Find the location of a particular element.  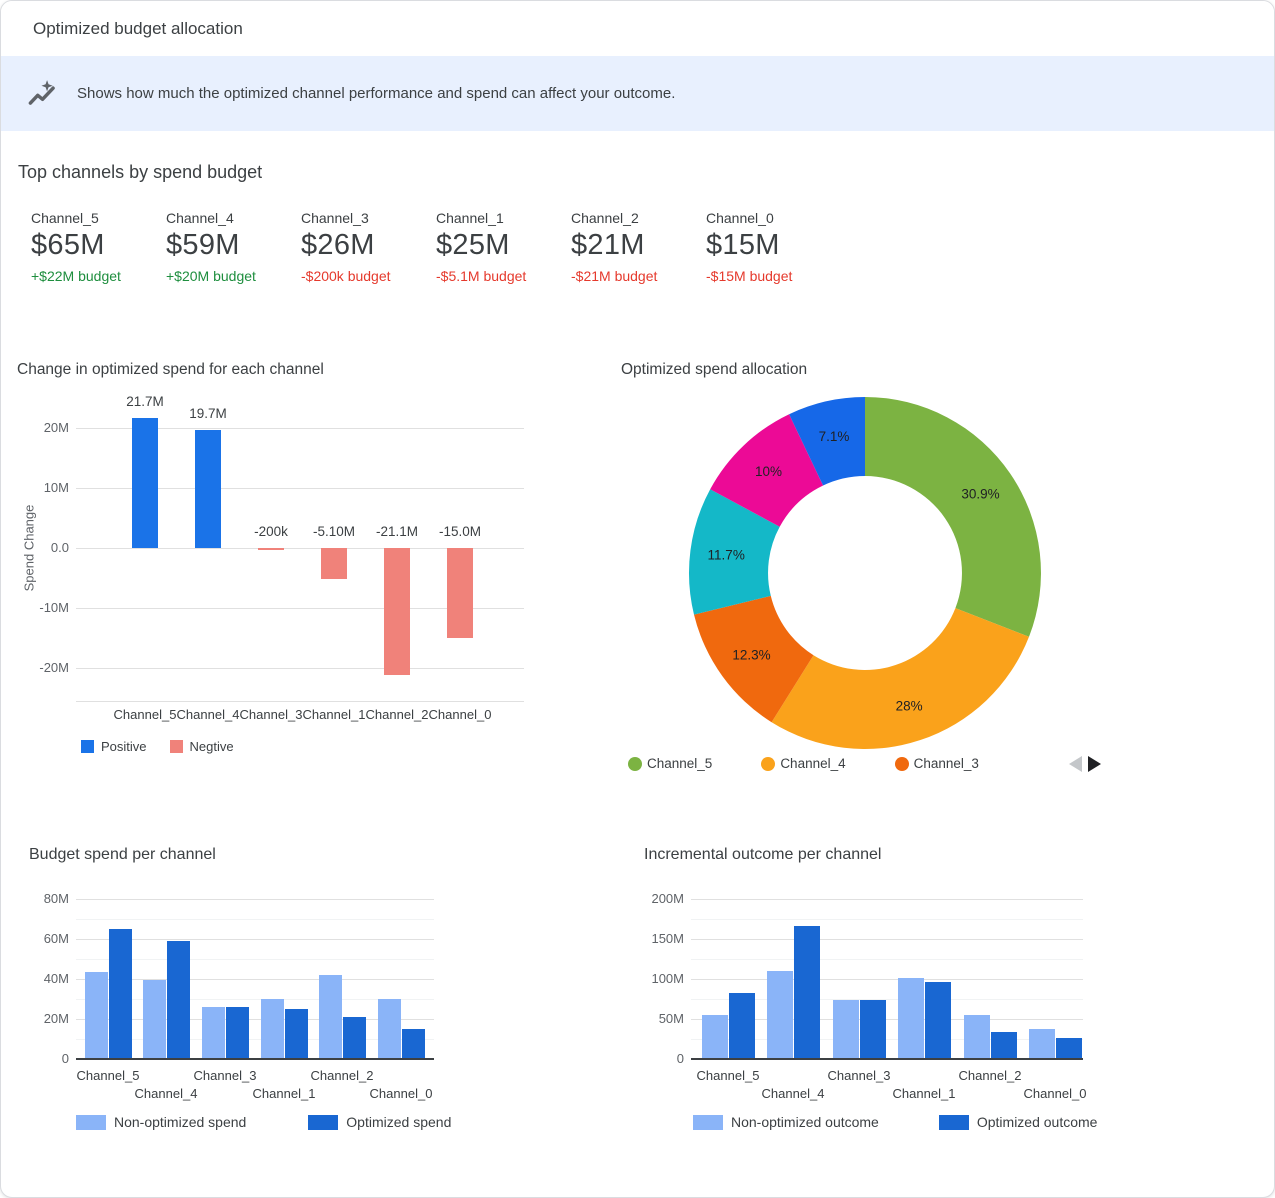

channel-spend-value: $25M is located at coordinates (473, 245).